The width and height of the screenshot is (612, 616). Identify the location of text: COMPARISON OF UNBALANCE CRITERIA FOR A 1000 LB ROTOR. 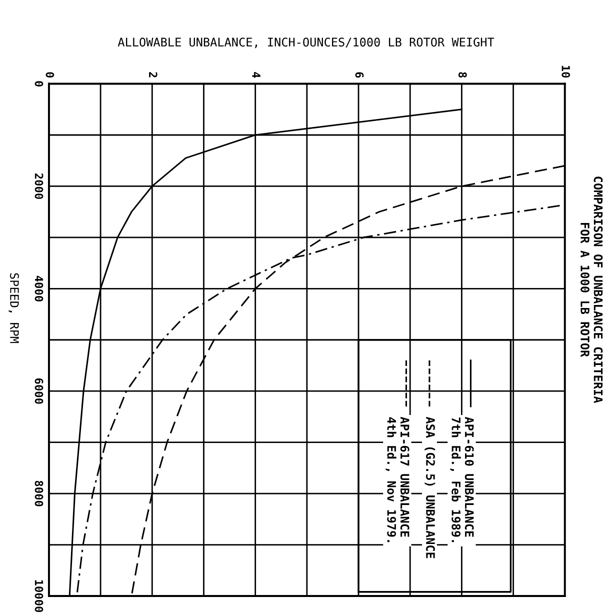
(591, 290).